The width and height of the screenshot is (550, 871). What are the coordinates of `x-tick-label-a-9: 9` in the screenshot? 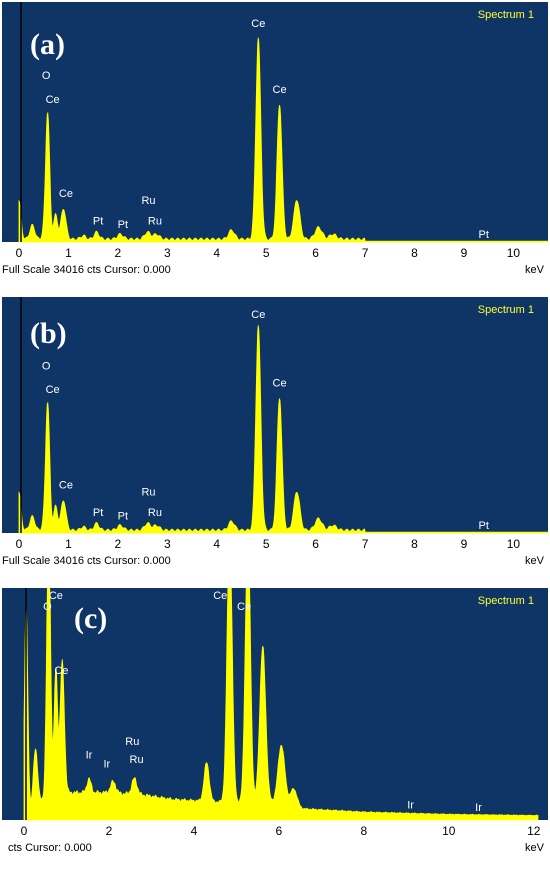 It's located at (464, 253).